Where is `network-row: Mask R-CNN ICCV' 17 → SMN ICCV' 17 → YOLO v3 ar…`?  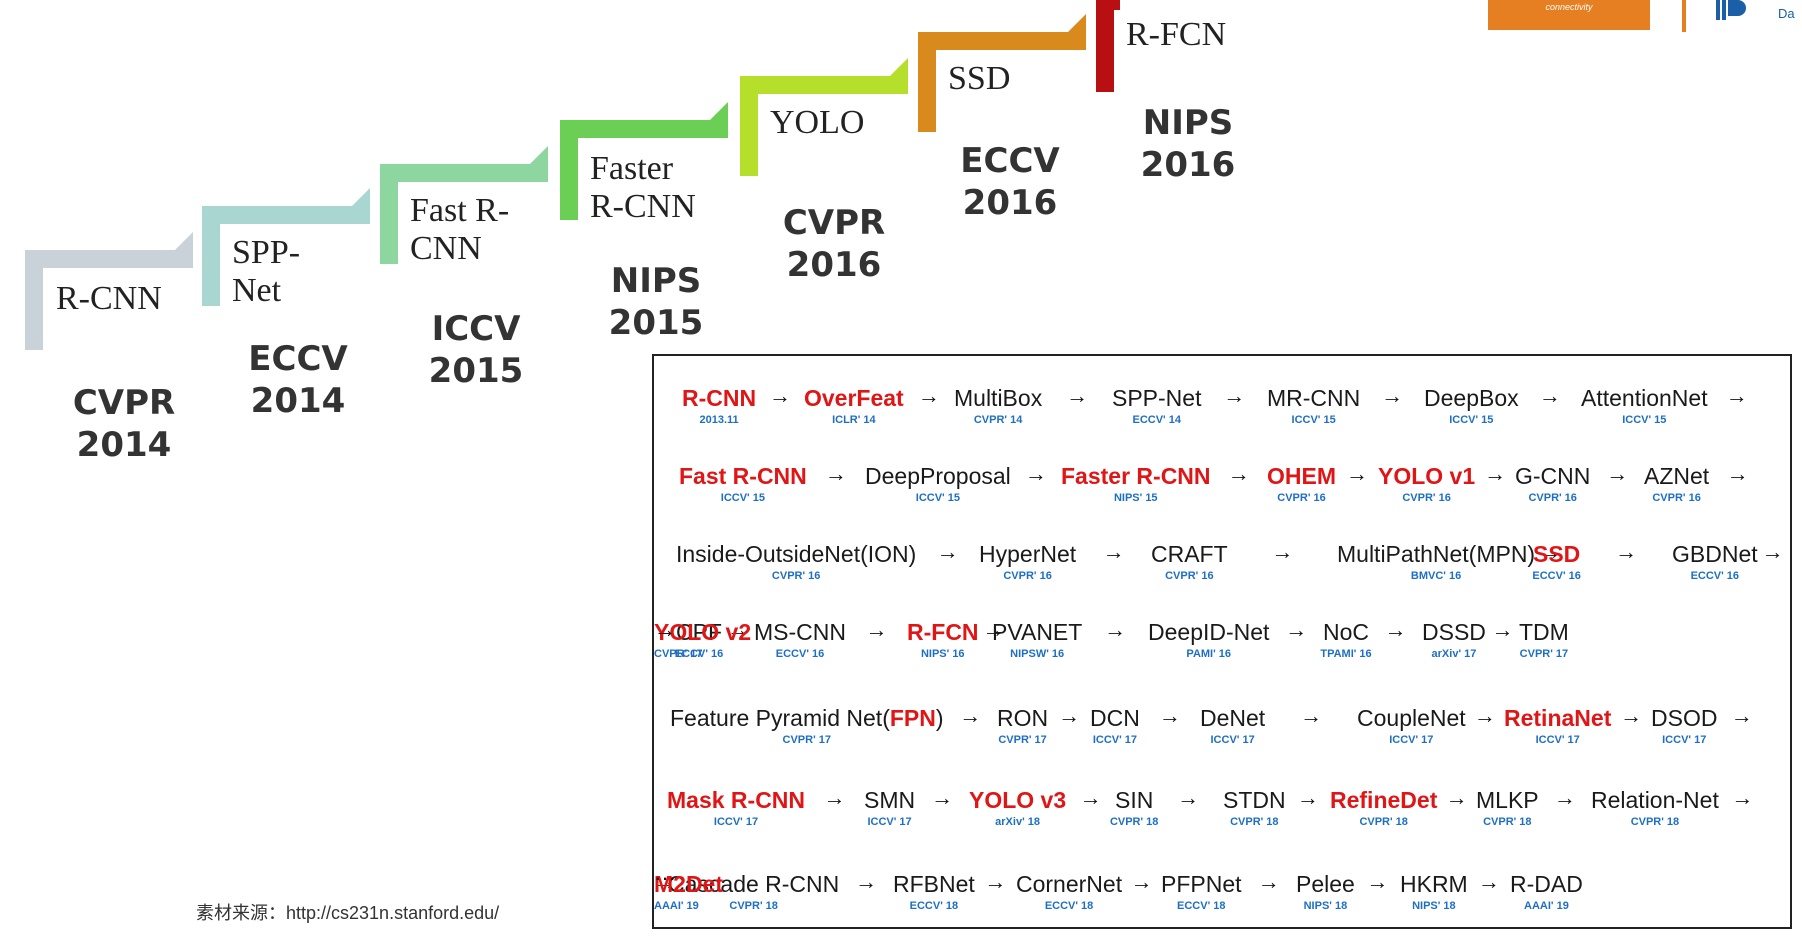 network-row: Mask R-CNN ICCV' 17 → SMN ICCV' 17 → YOLO v3 ar… is located at coordinates (1222, 803).